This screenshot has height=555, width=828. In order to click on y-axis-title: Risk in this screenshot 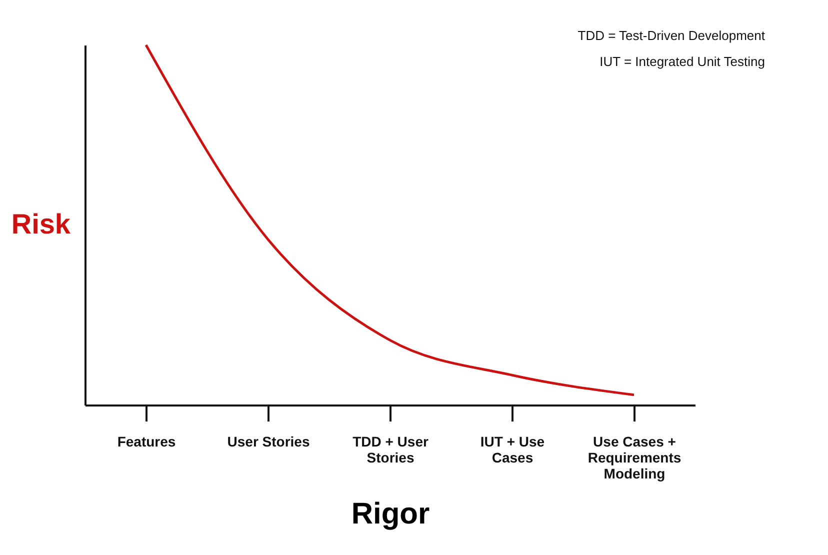, I will do `click(41, 224)`.